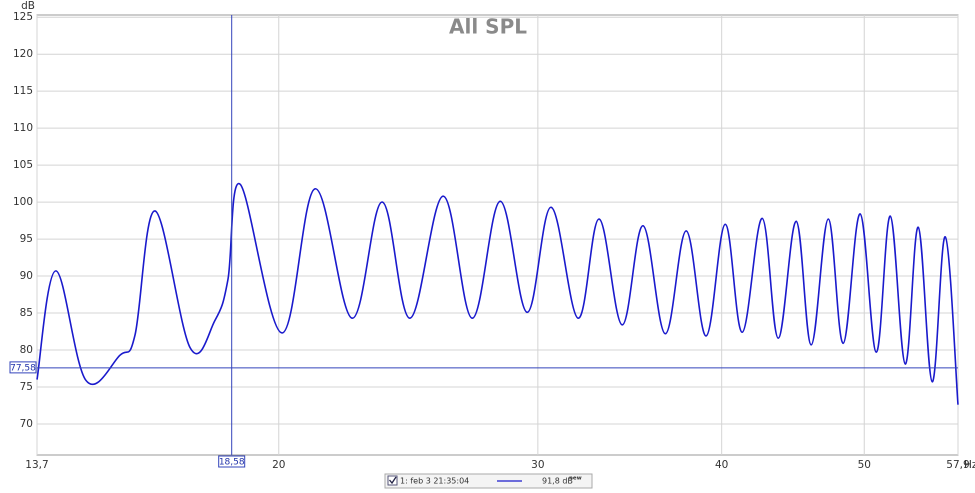 The image size is (975, 493). What do you see at coordinates (864, 465) in the screenshot?
I see `x-tick-label: 50` at bounding box center [864, 465].